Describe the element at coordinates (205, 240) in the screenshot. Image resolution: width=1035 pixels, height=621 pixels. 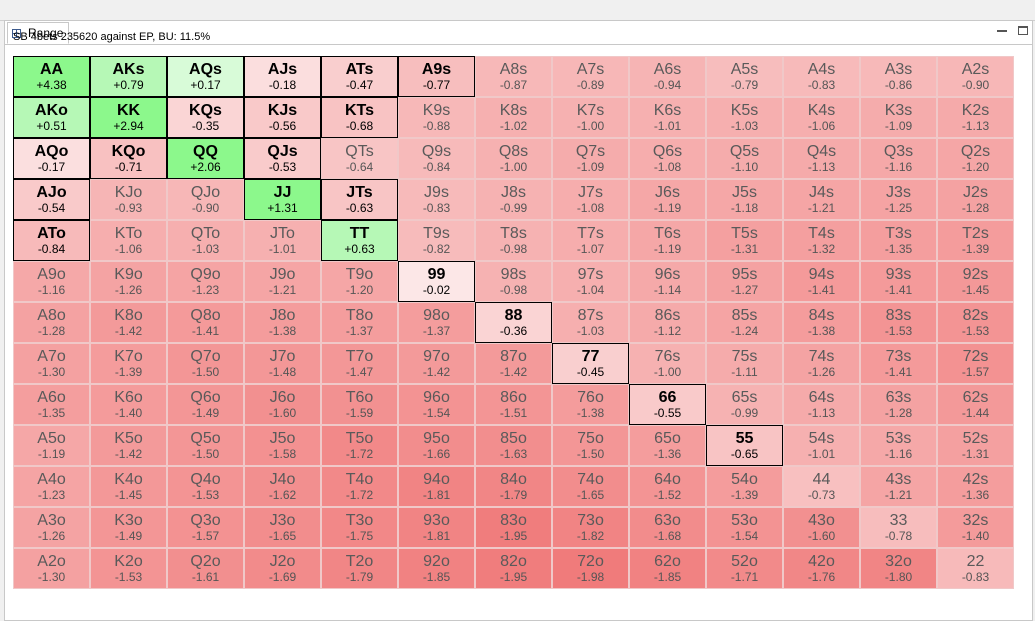
I see `range-cell: QTo -1.03` at that location.